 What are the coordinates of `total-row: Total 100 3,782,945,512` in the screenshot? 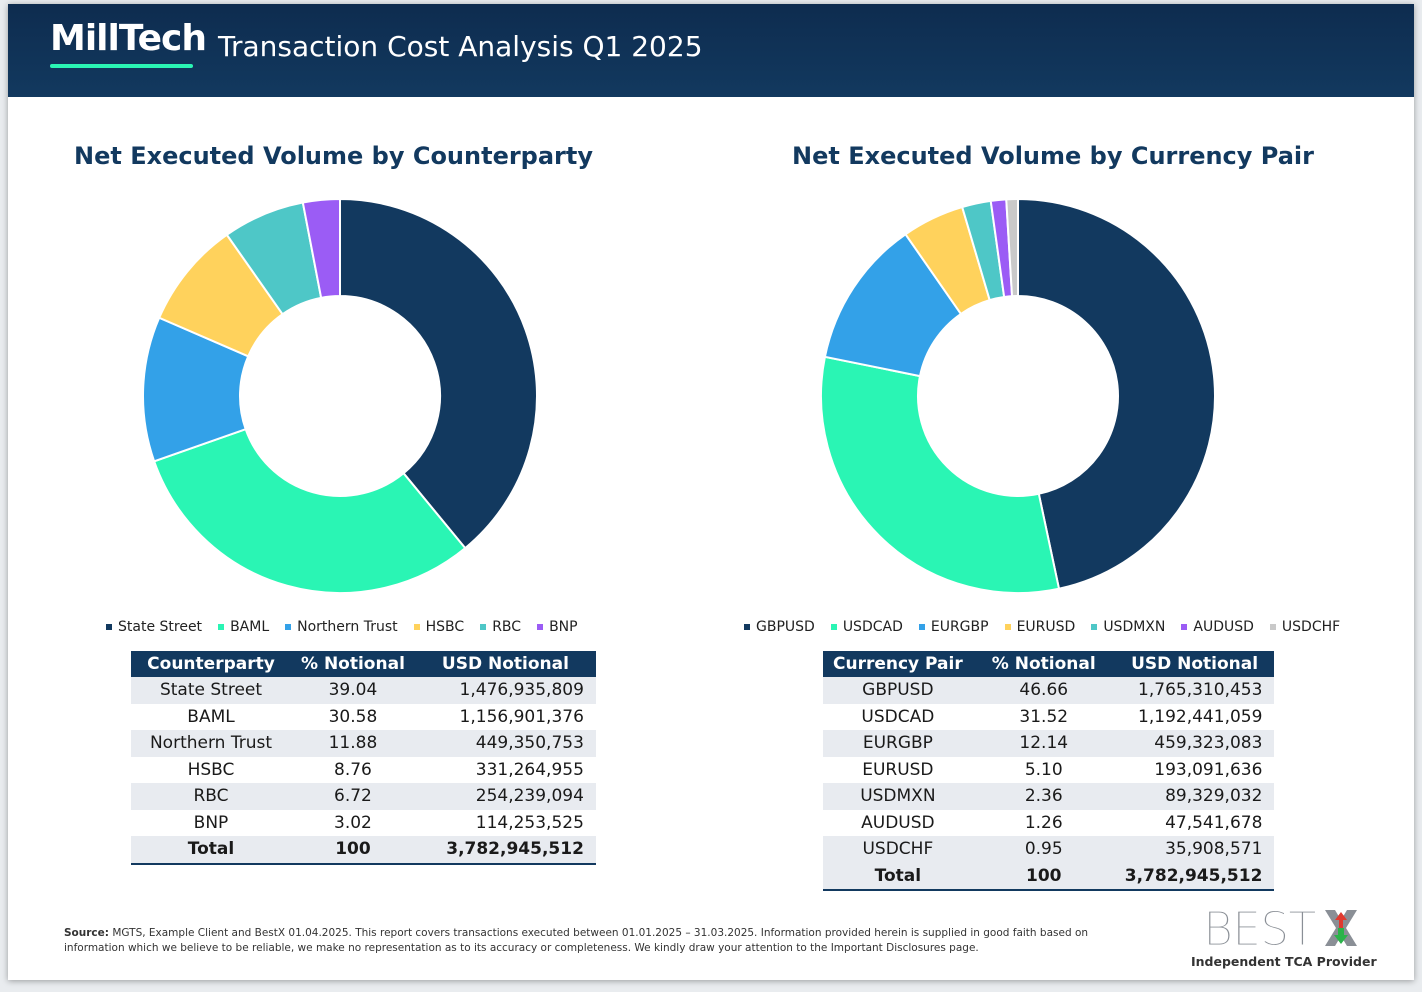 It's located at (363, 850).